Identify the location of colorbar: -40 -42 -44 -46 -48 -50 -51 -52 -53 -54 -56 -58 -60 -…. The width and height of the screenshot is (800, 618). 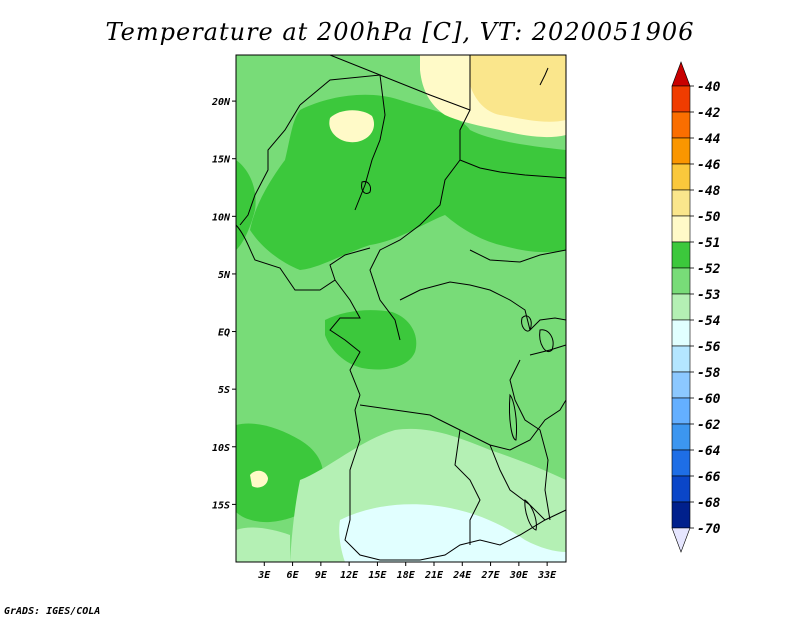
(696, 307).